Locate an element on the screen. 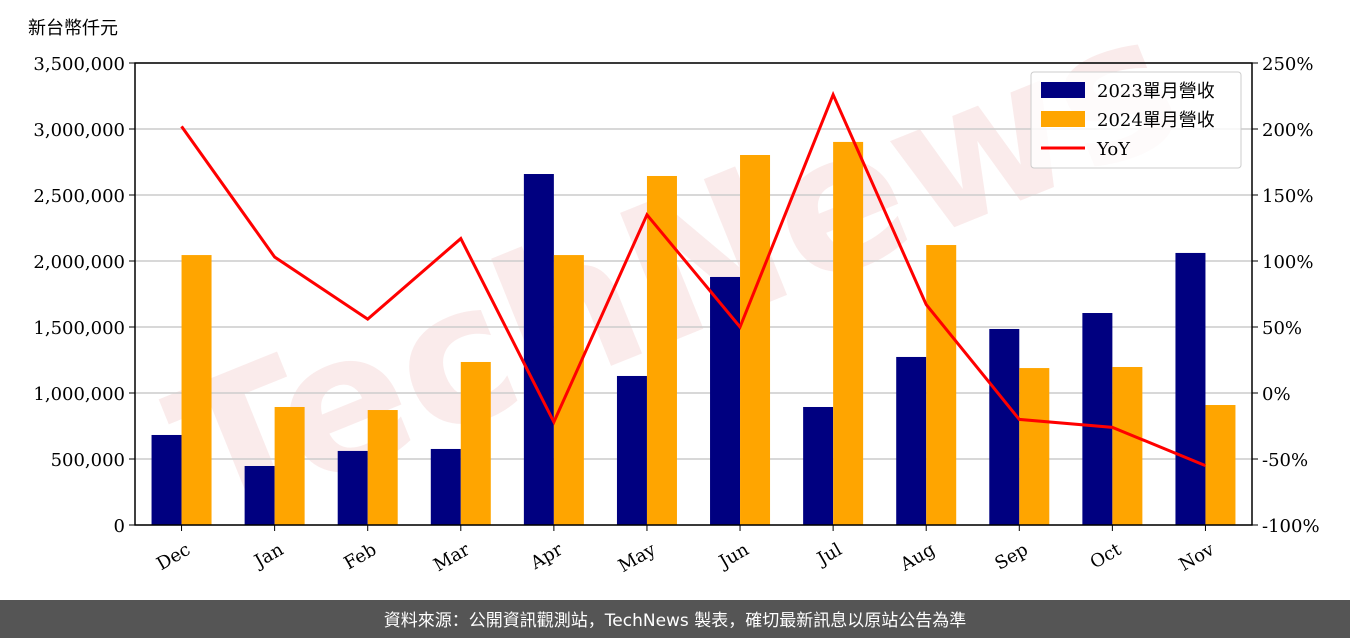 The width and height of the screenshot is (1350, 638). y2-tick-label: -100% is located at coordinates (1291, 526).